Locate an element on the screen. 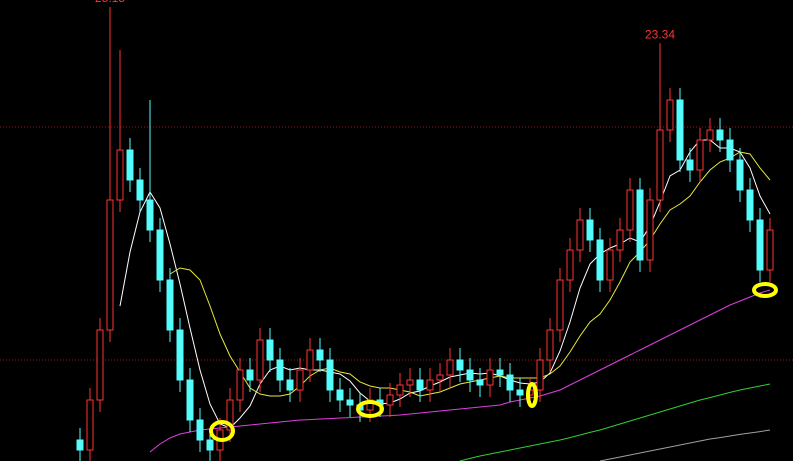 The image size is (793, 461). high-label: 25.15 is located at coordinates (110, 2).